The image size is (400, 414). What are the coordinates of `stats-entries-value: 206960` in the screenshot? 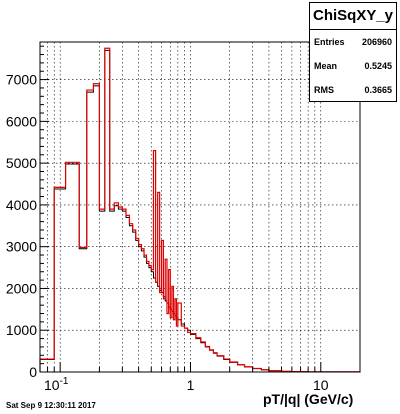 It's located at (376, 42).